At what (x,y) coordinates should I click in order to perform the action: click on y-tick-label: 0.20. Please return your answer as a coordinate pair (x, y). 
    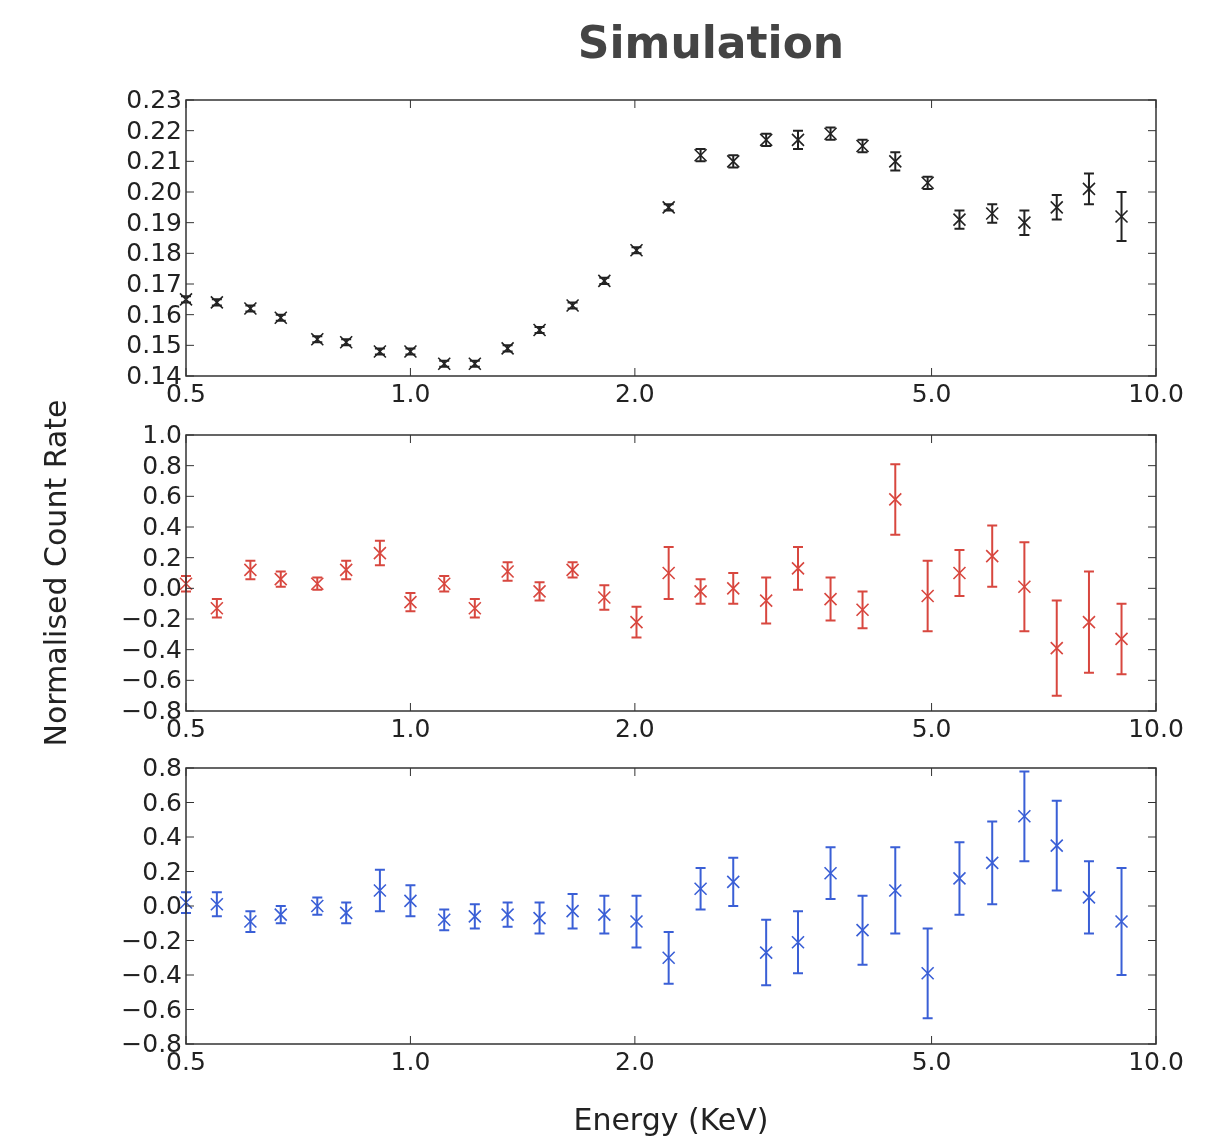
    Looking at the image, I should click on (154, 191).